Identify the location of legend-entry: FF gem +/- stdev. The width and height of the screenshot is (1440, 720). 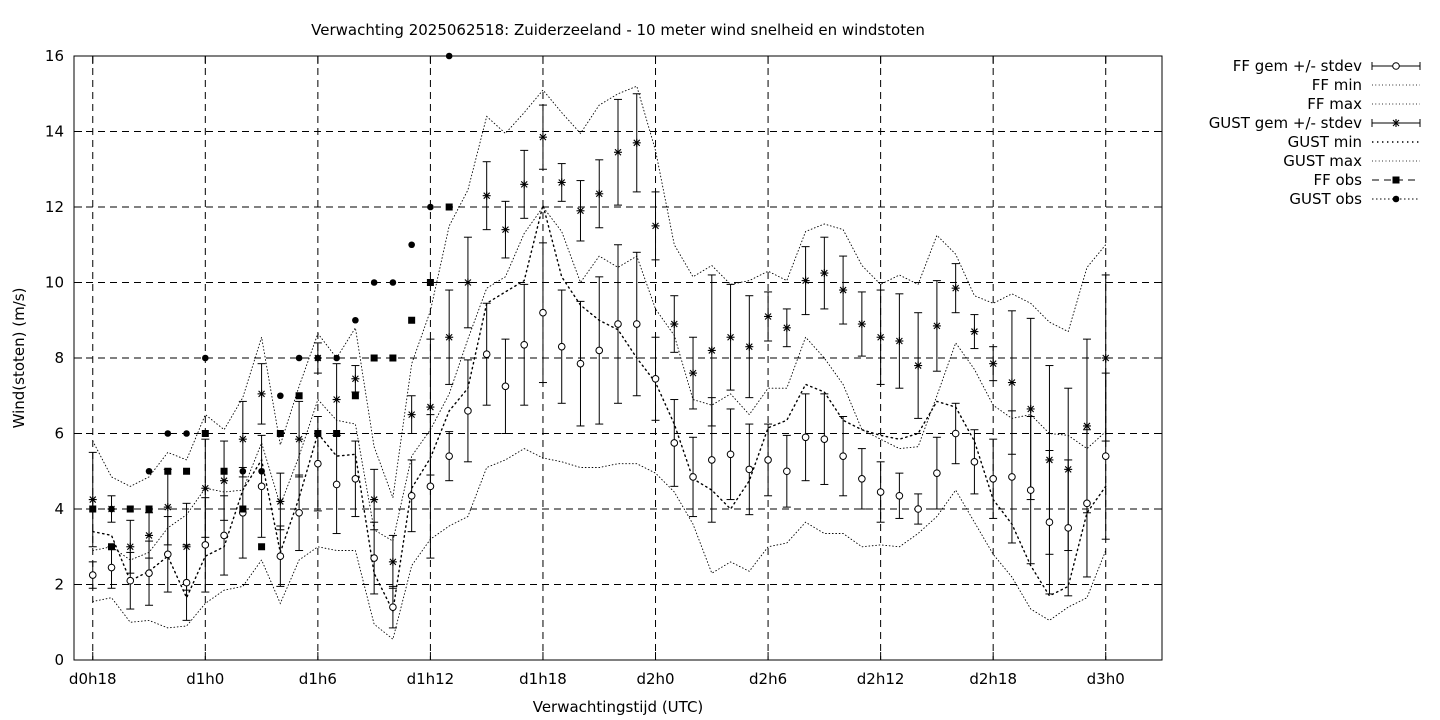
(1327, 66).